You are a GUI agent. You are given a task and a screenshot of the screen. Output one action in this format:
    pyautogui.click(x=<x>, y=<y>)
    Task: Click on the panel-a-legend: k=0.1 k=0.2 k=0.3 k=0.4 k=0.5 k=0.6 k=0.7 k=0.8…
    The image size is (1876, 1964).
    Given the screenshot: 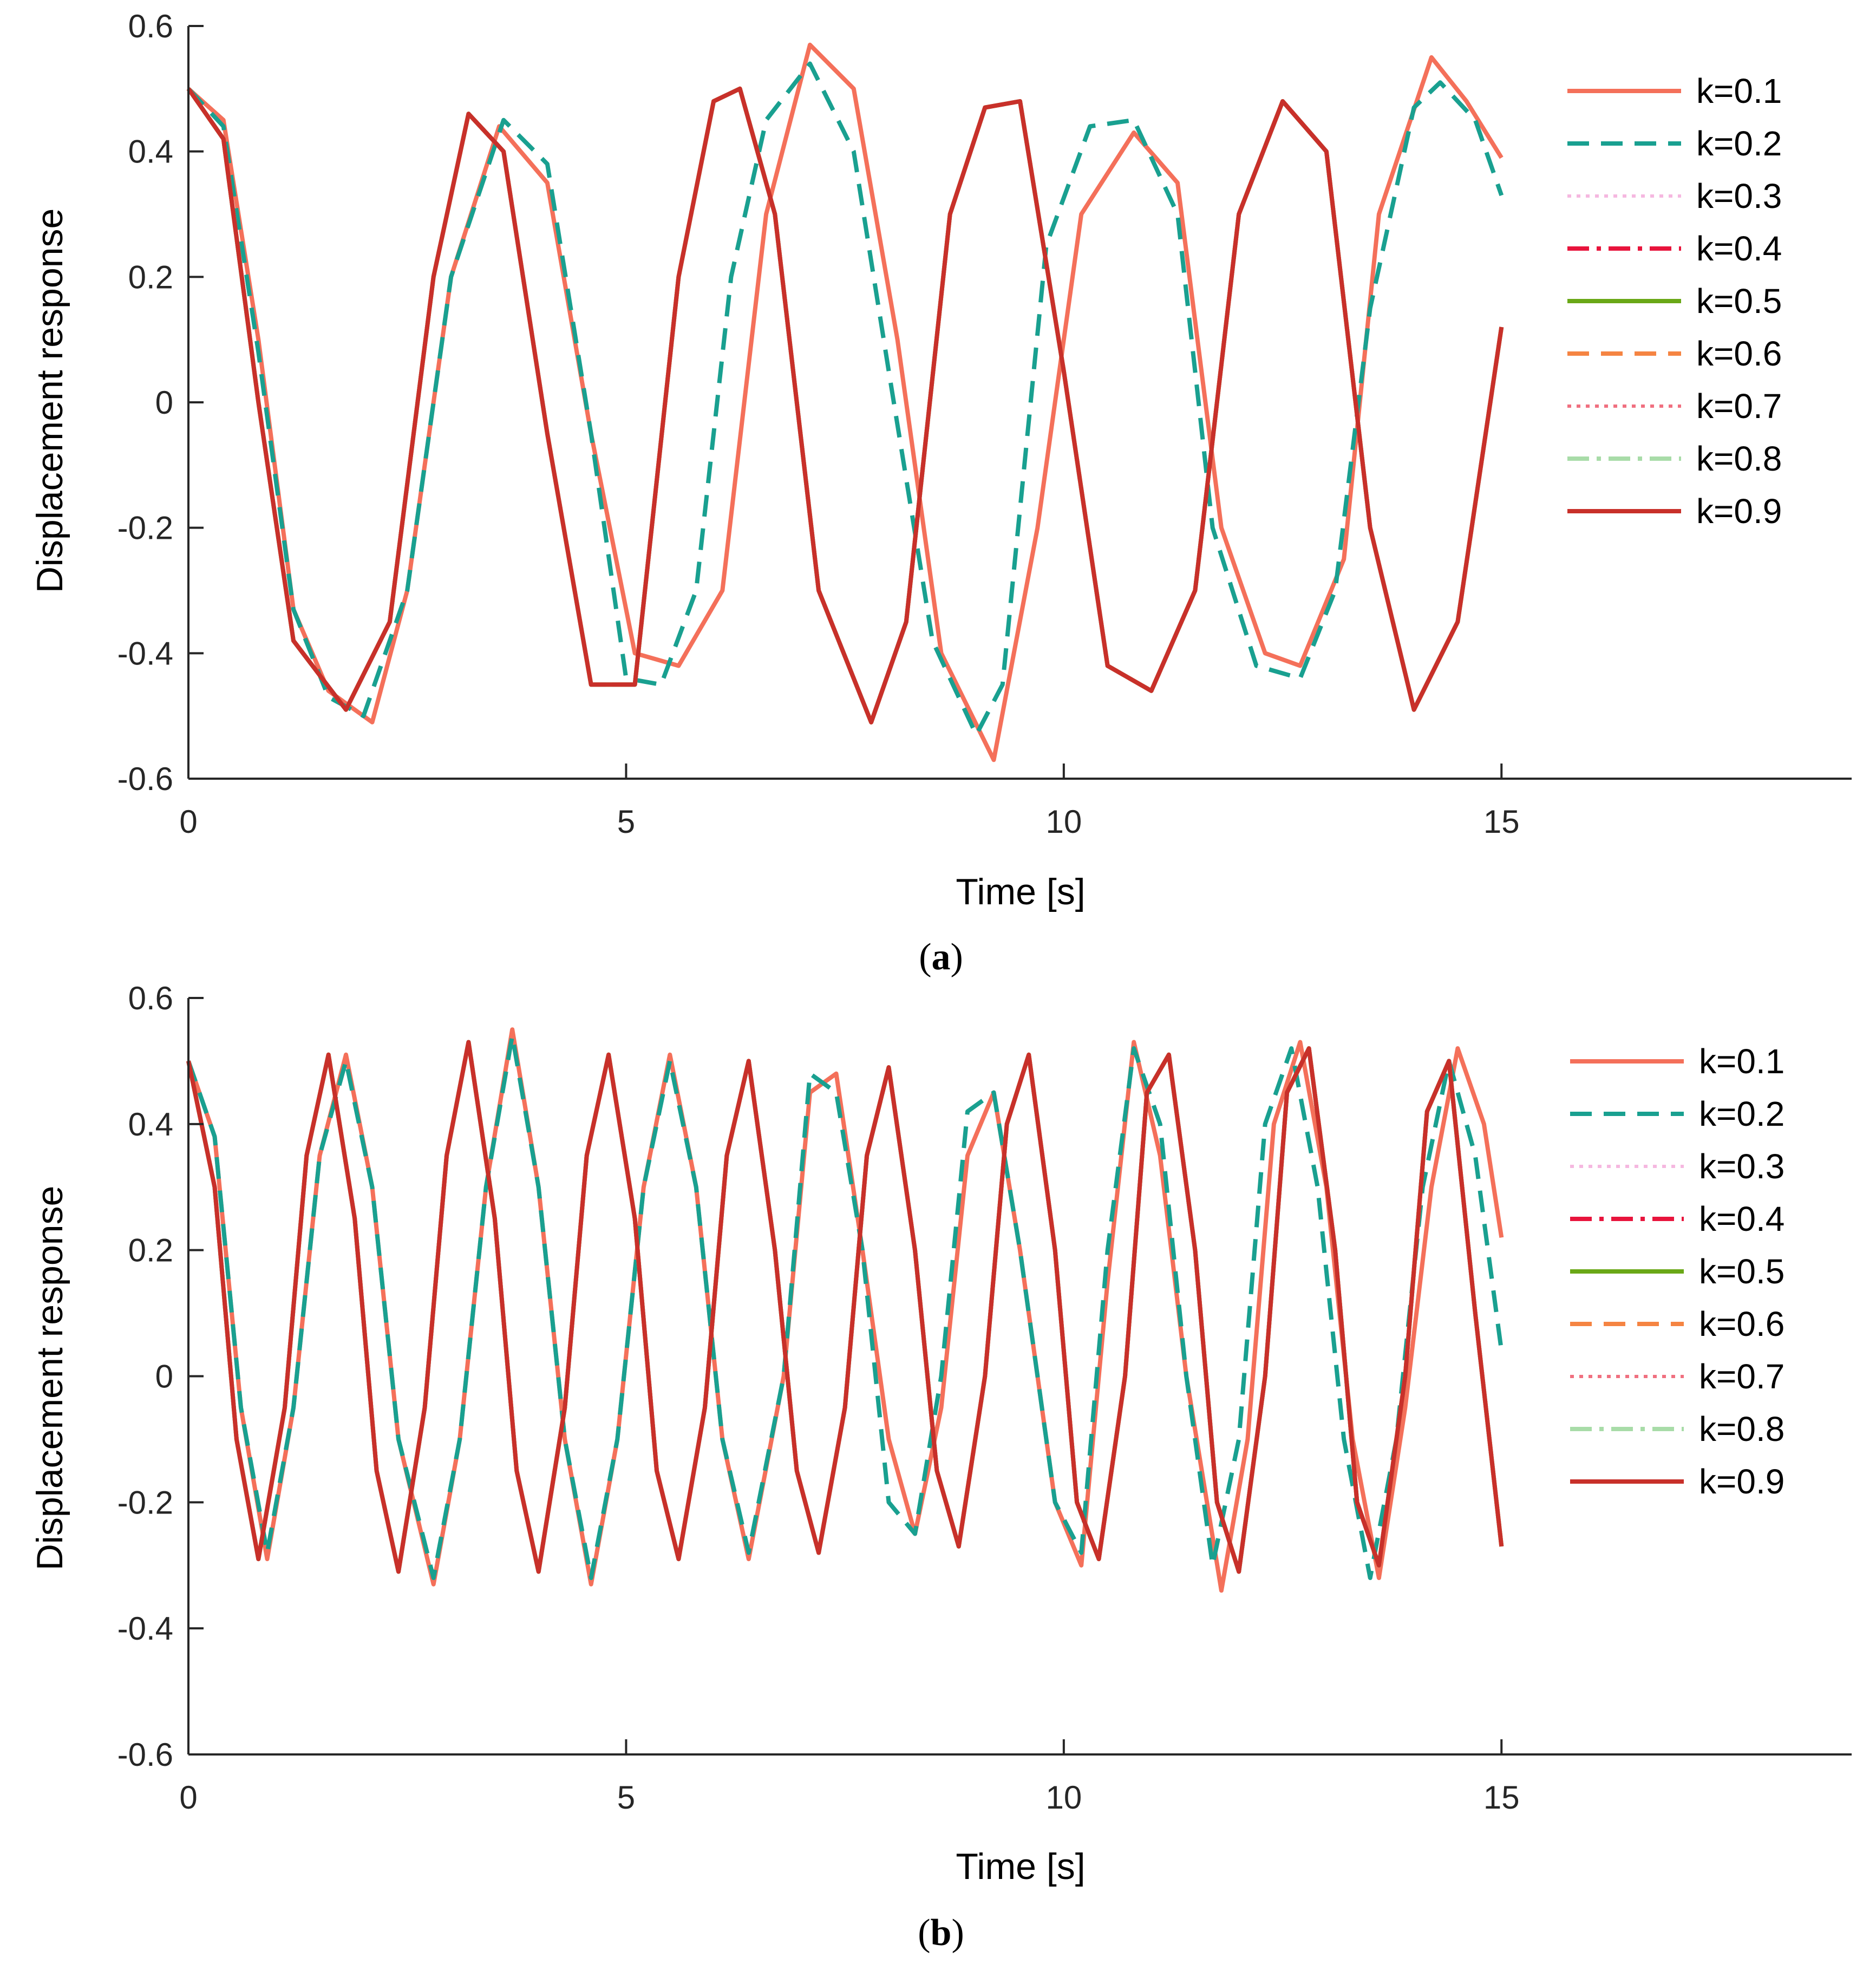 What is the action you would take?
    pyautogui.click(x=1674, y=301)
    